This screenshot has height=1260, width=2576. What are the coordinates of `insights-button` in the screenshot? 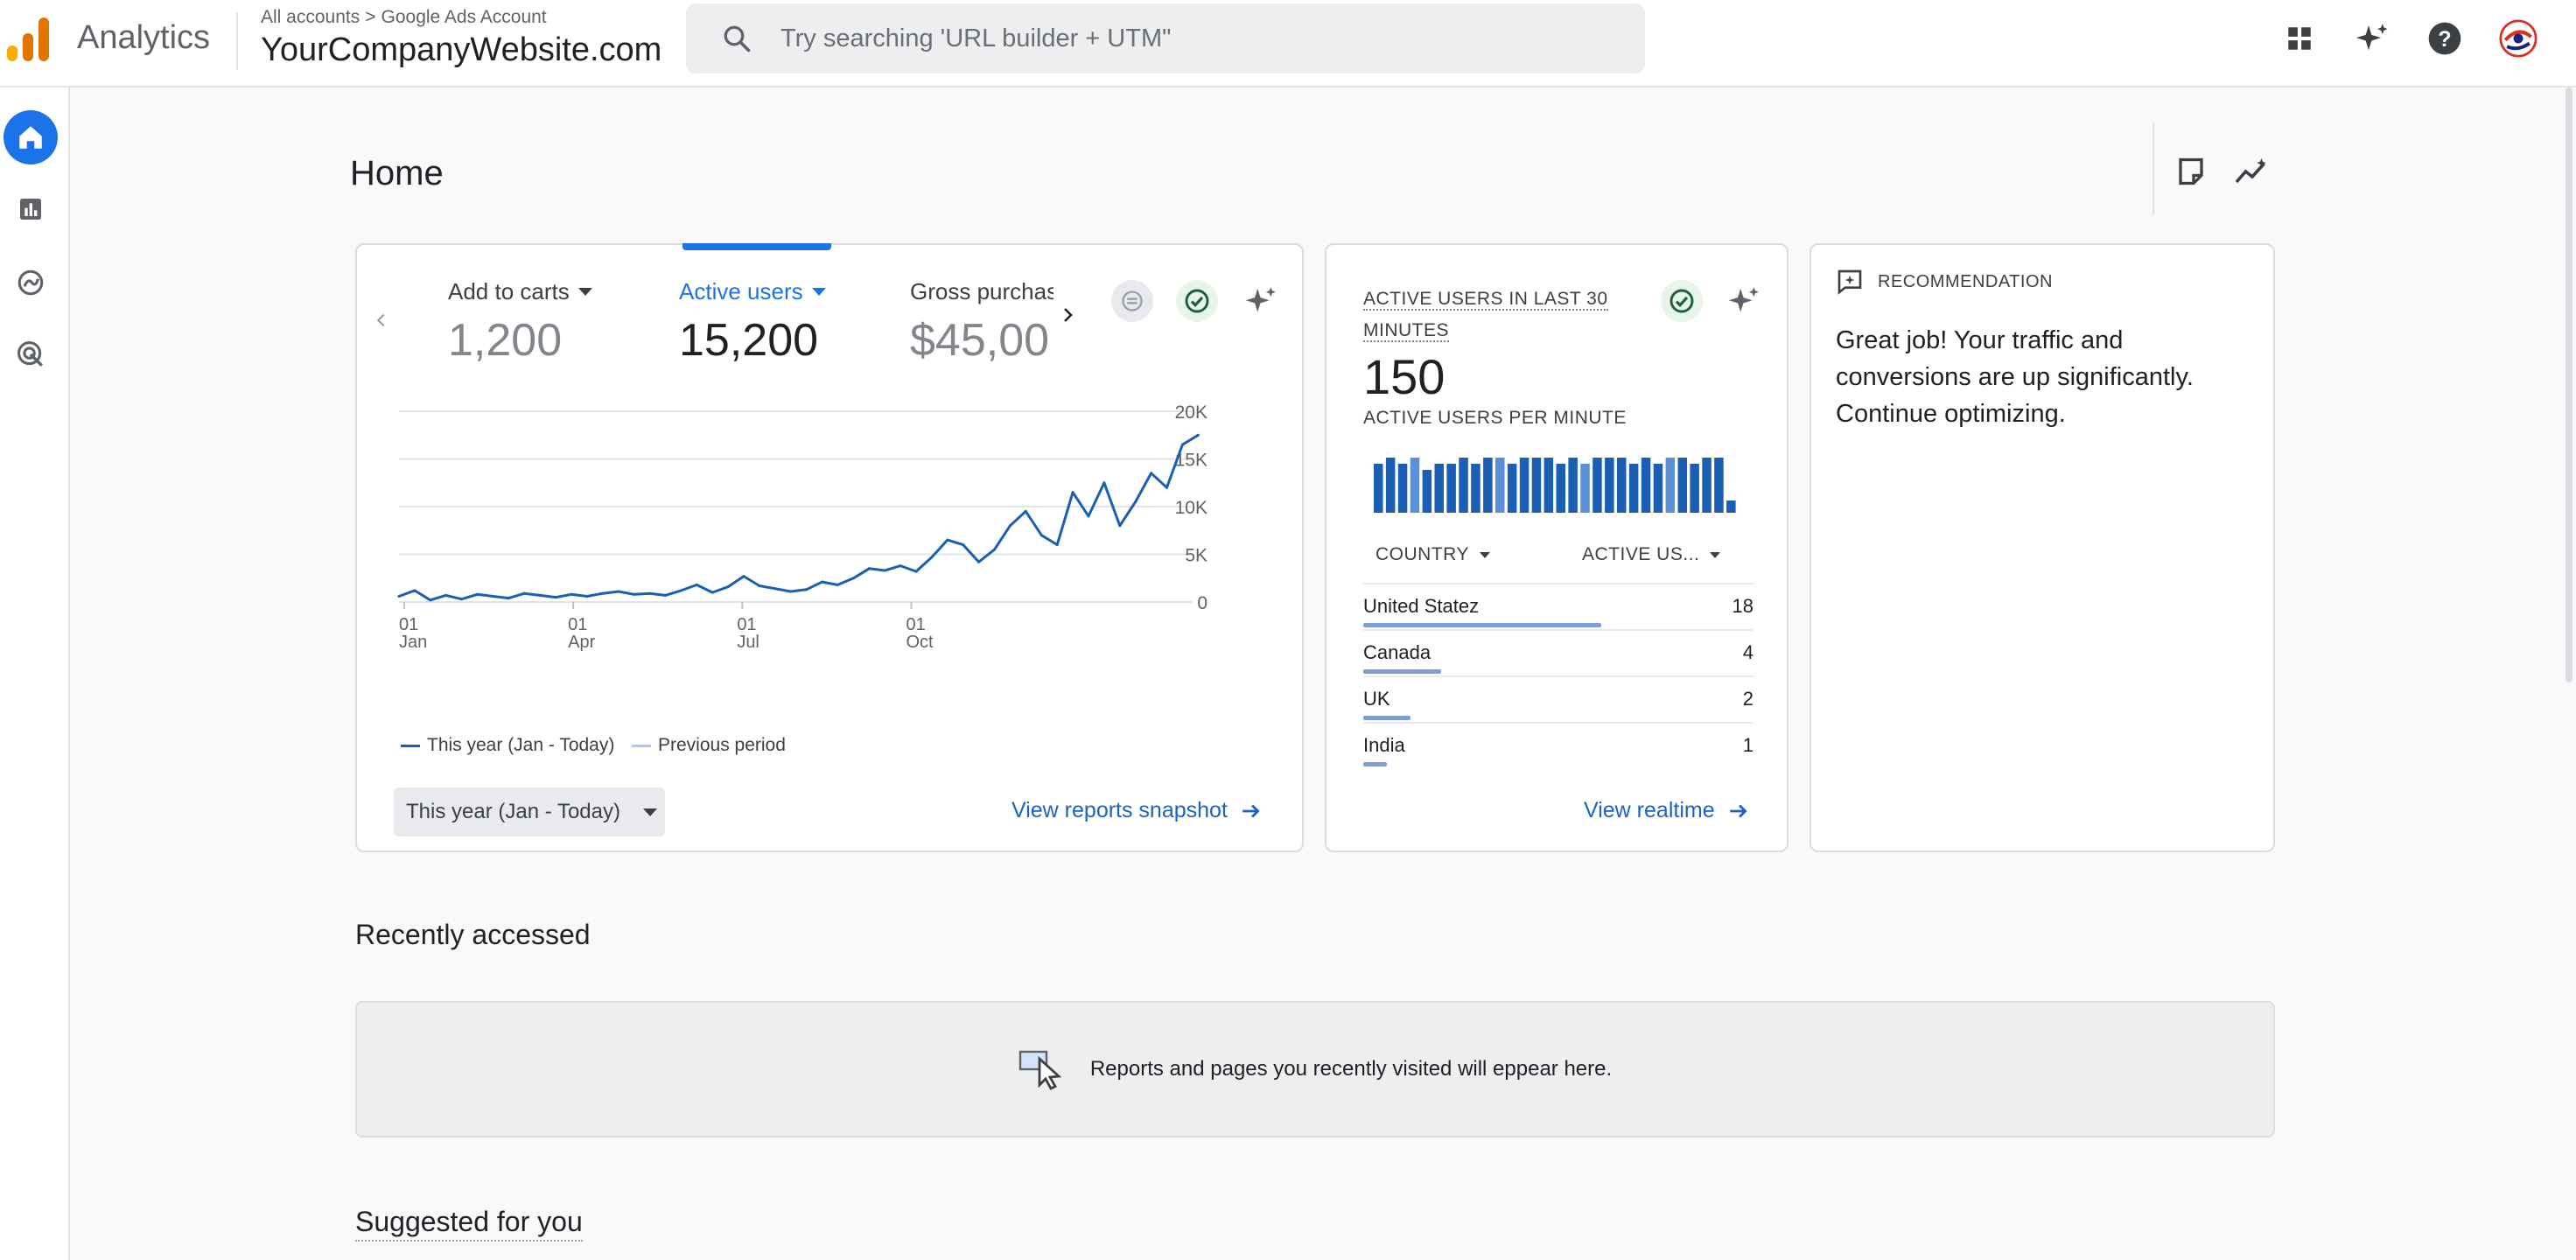 It's located at (2252, 171).